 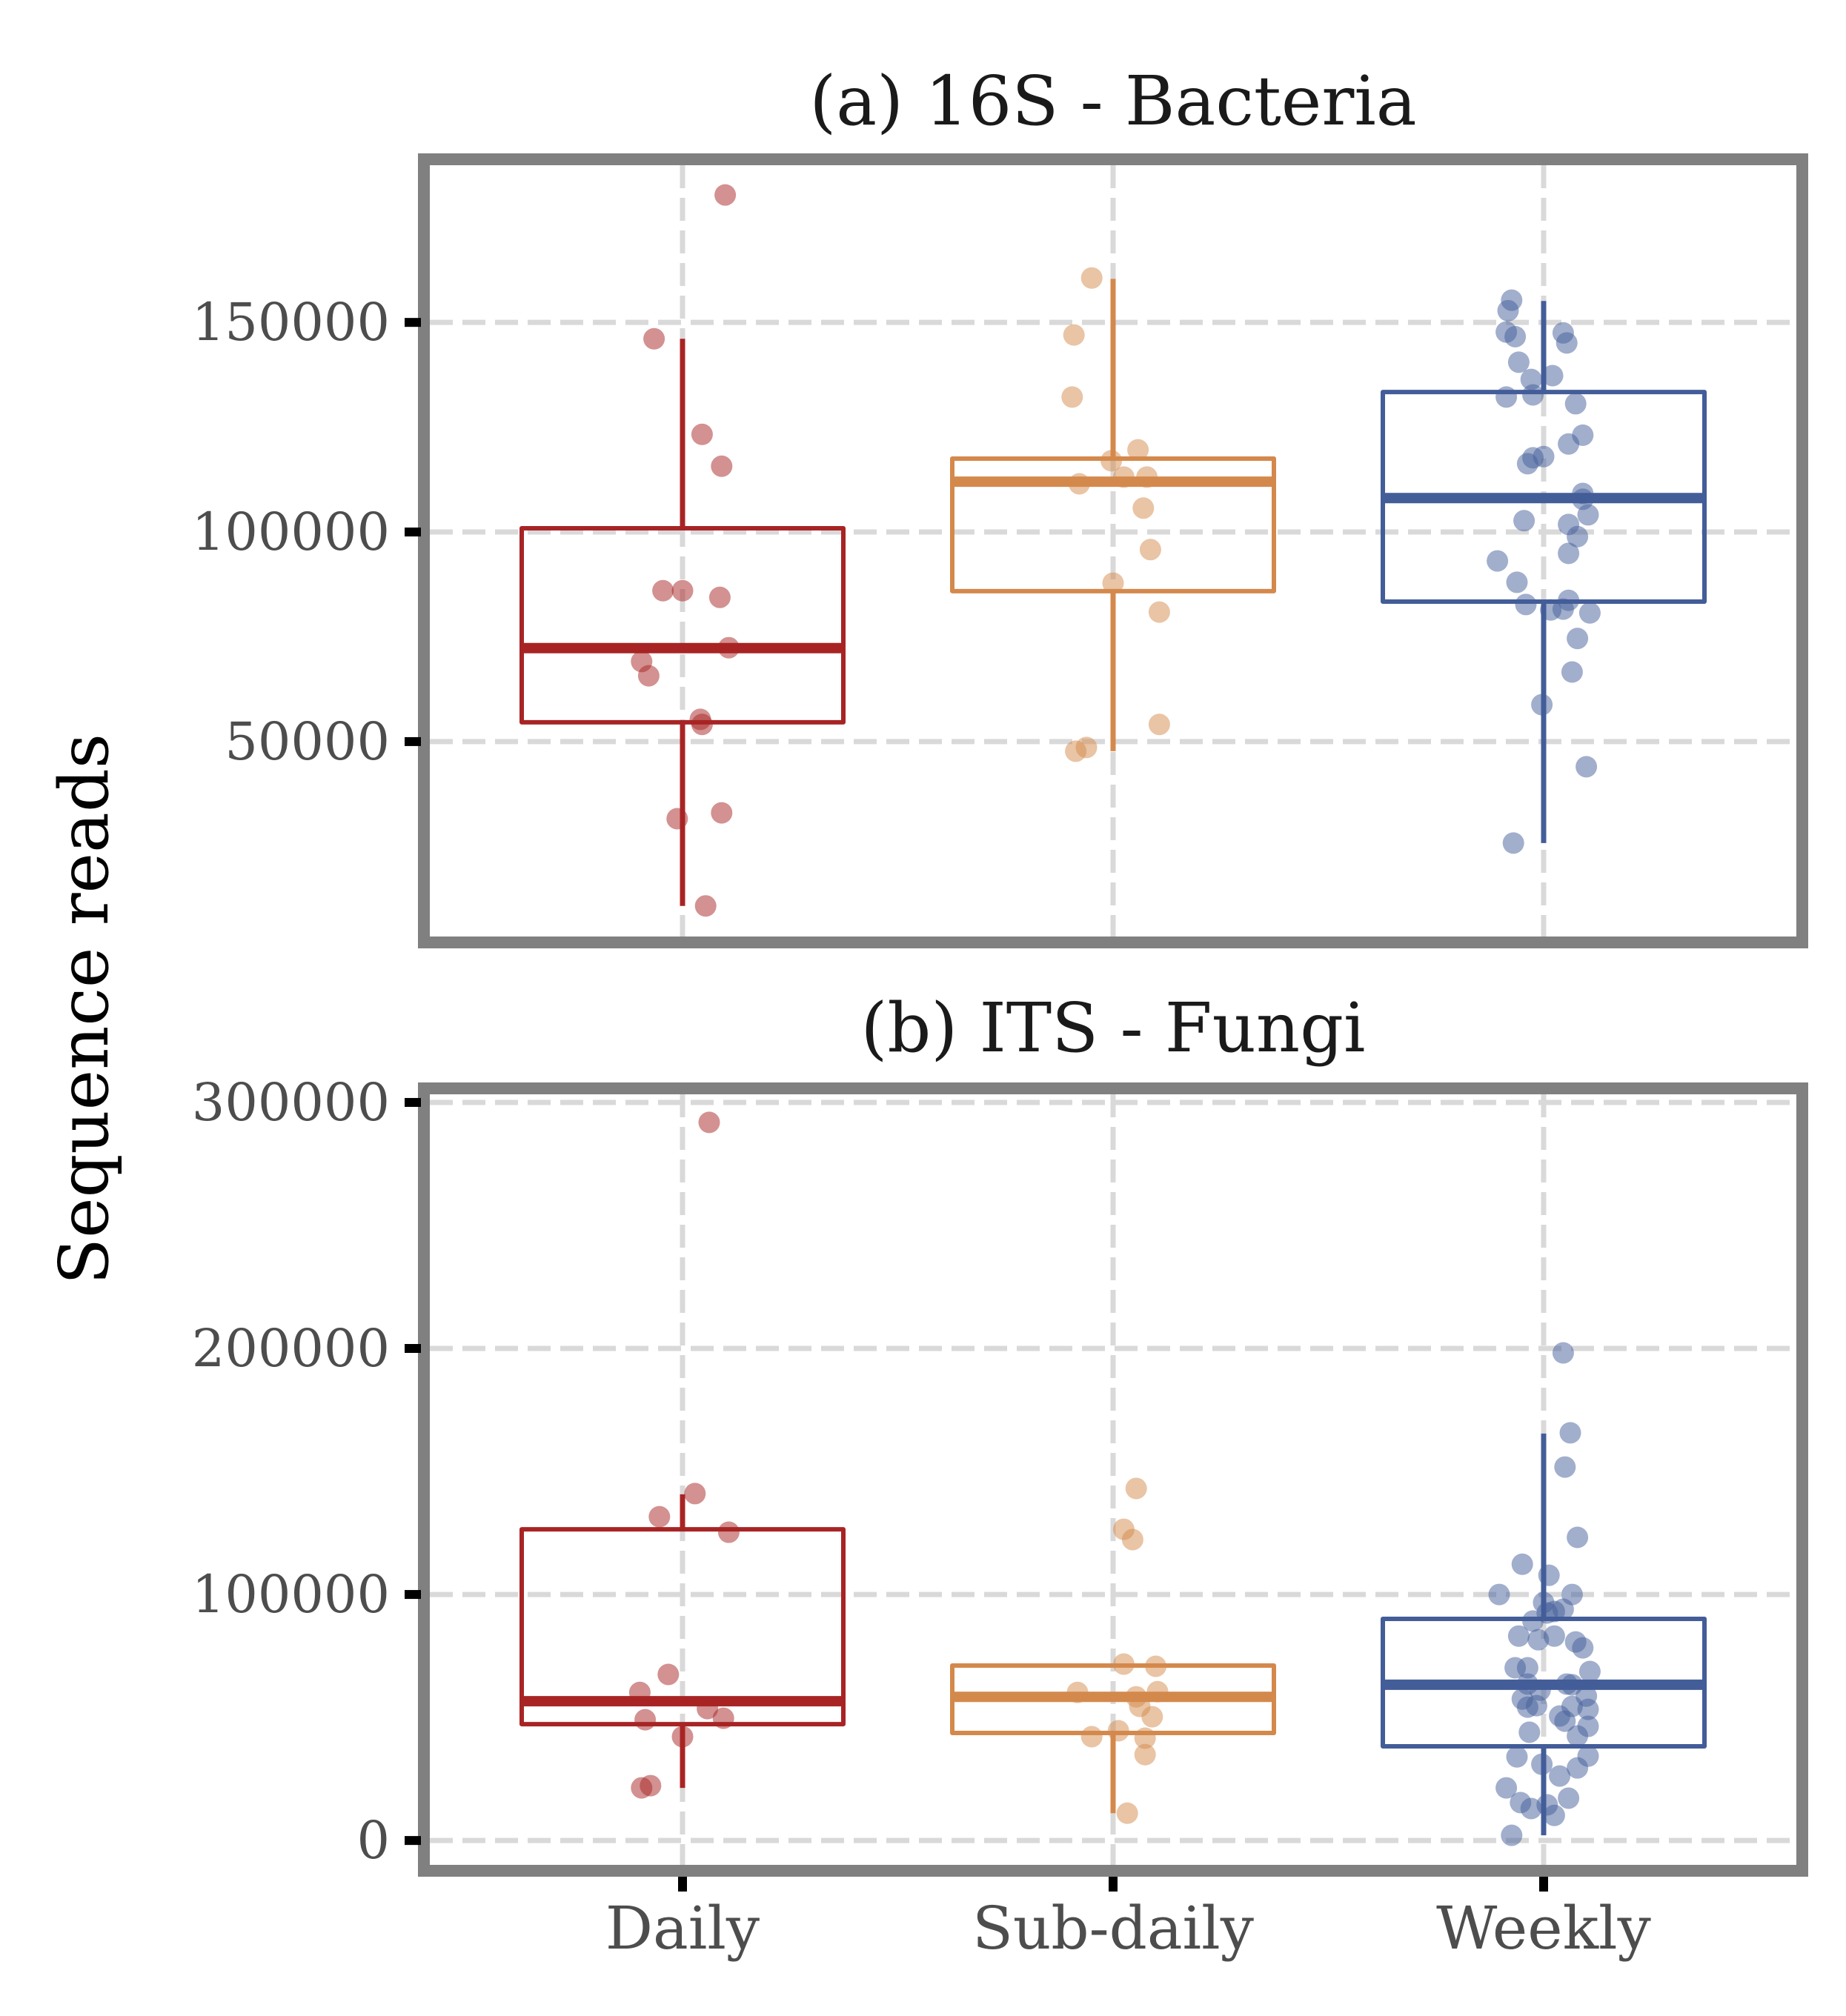 I want to click on y-tick-label: 0, so click(x=373, y=1840).